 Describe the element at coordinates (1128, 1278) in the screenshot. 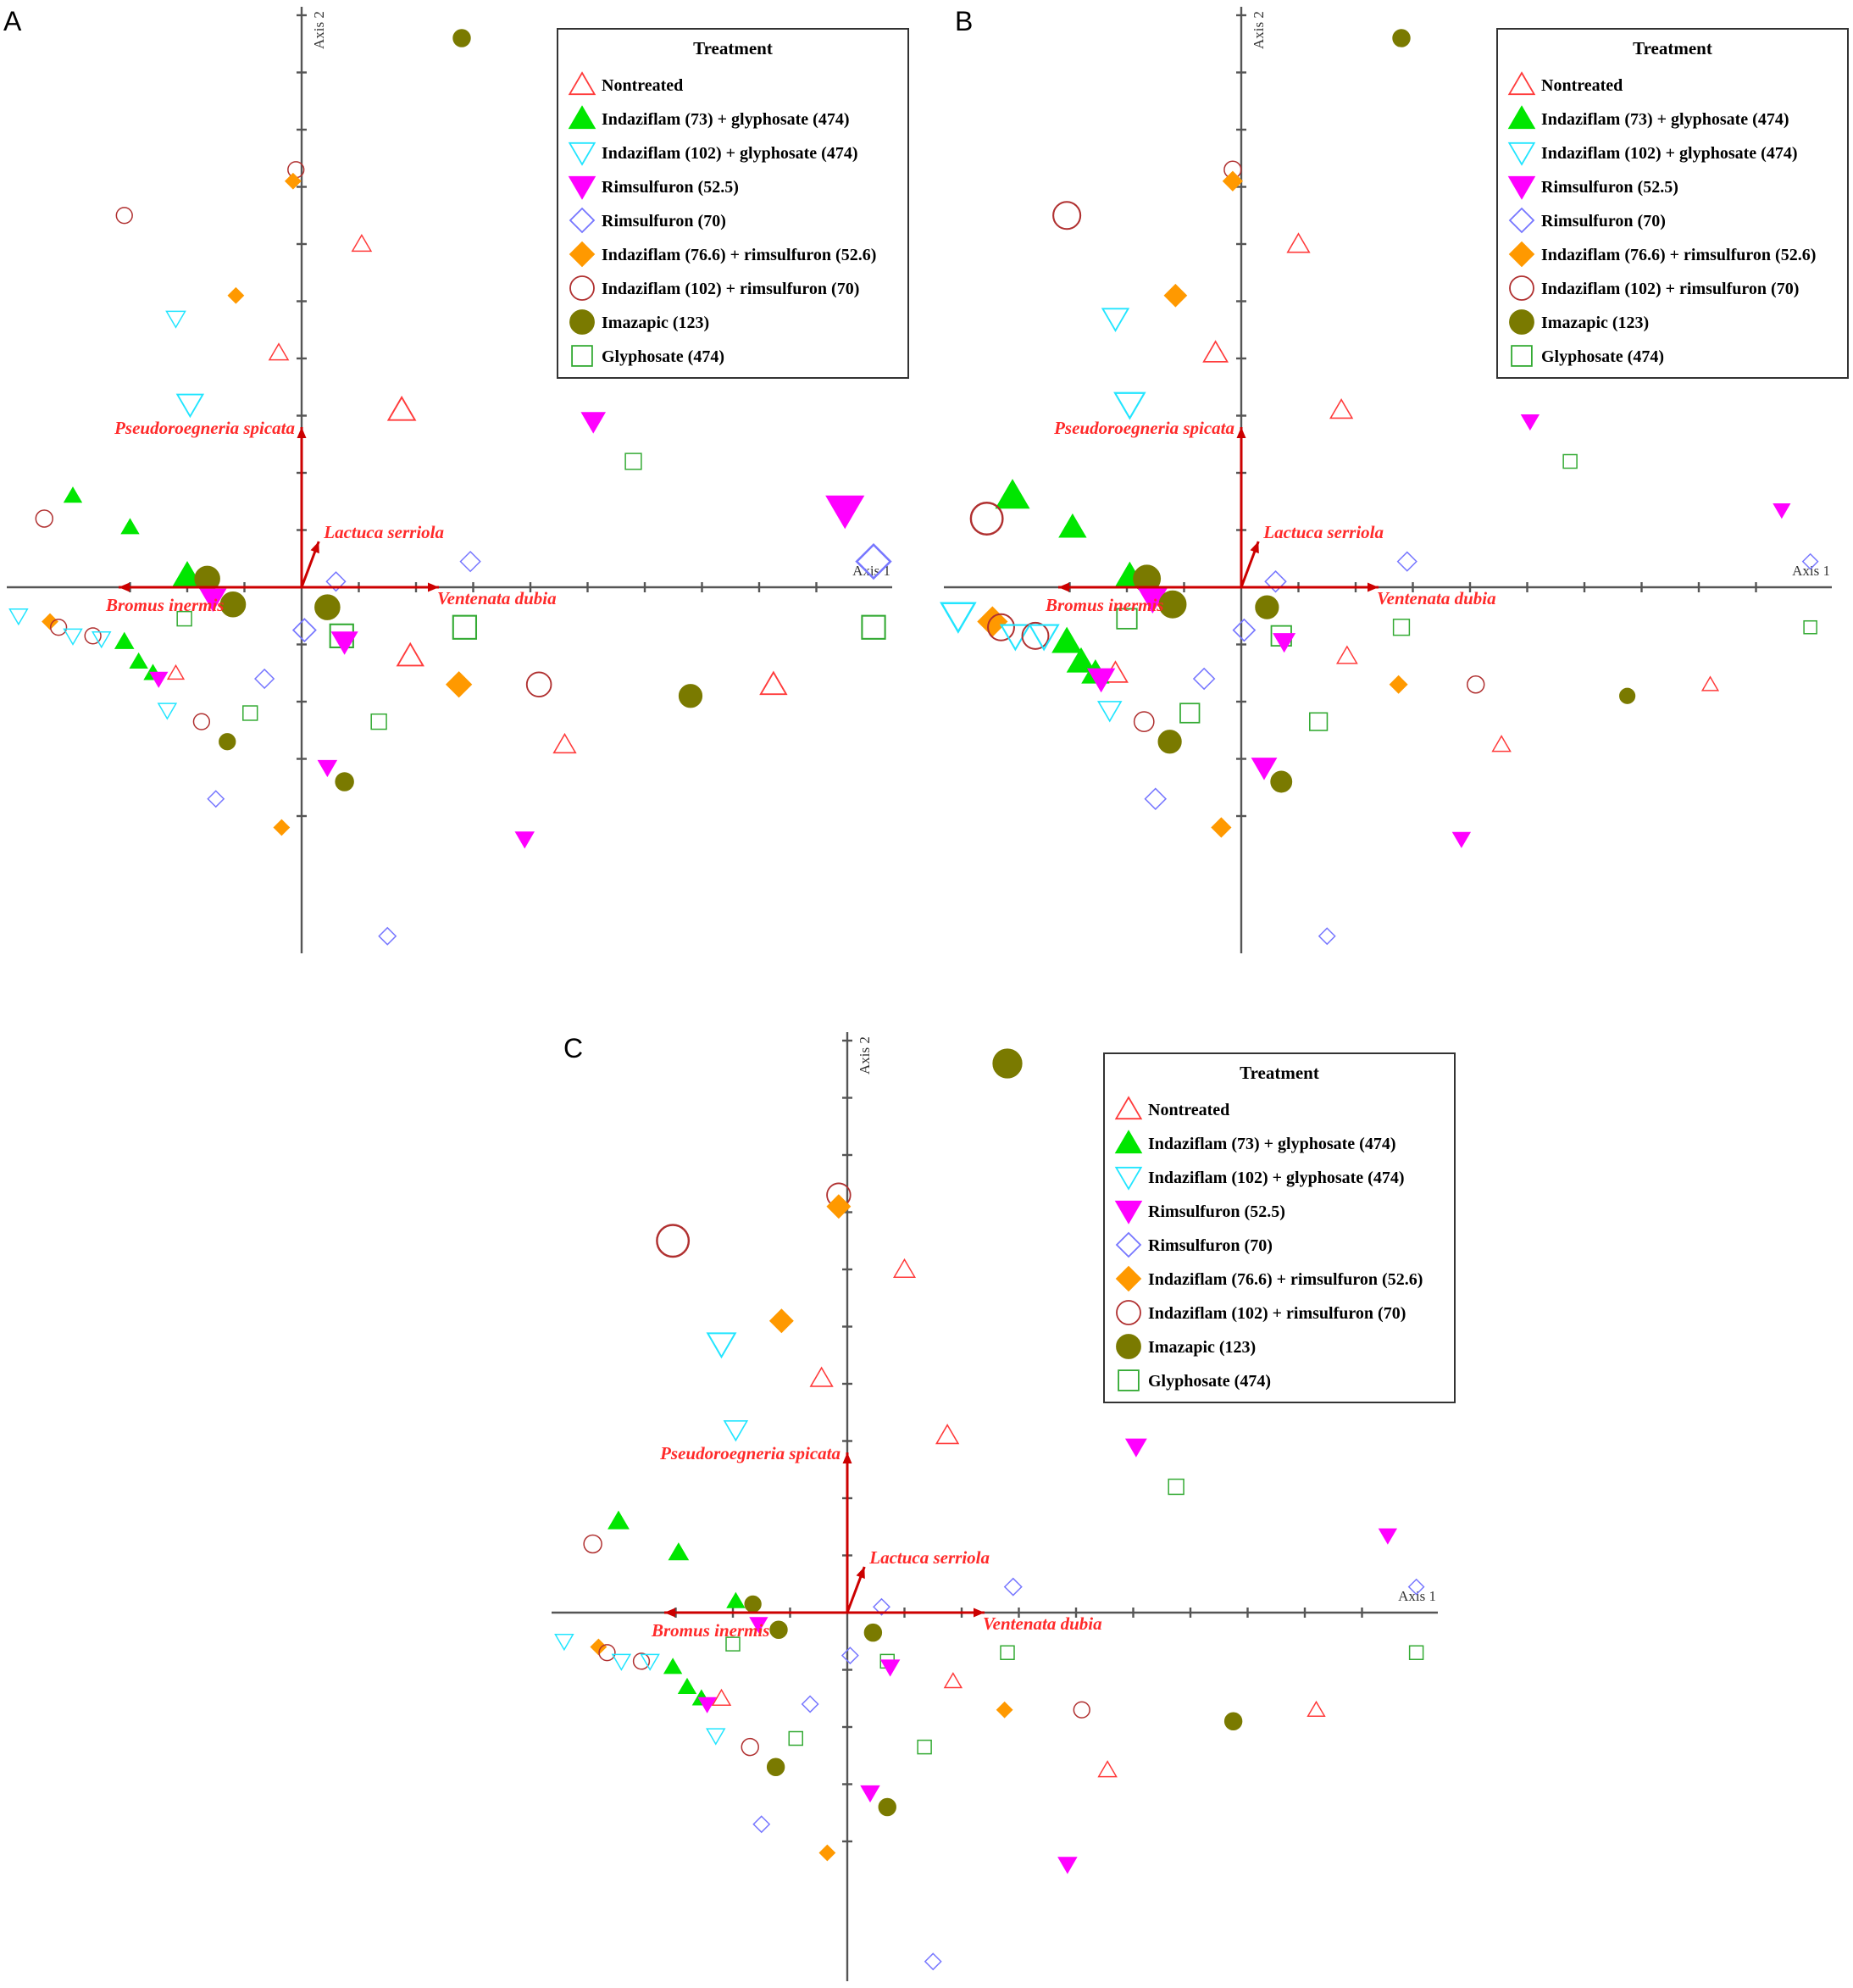

I see `legend-marker-ind766rim` at that location.